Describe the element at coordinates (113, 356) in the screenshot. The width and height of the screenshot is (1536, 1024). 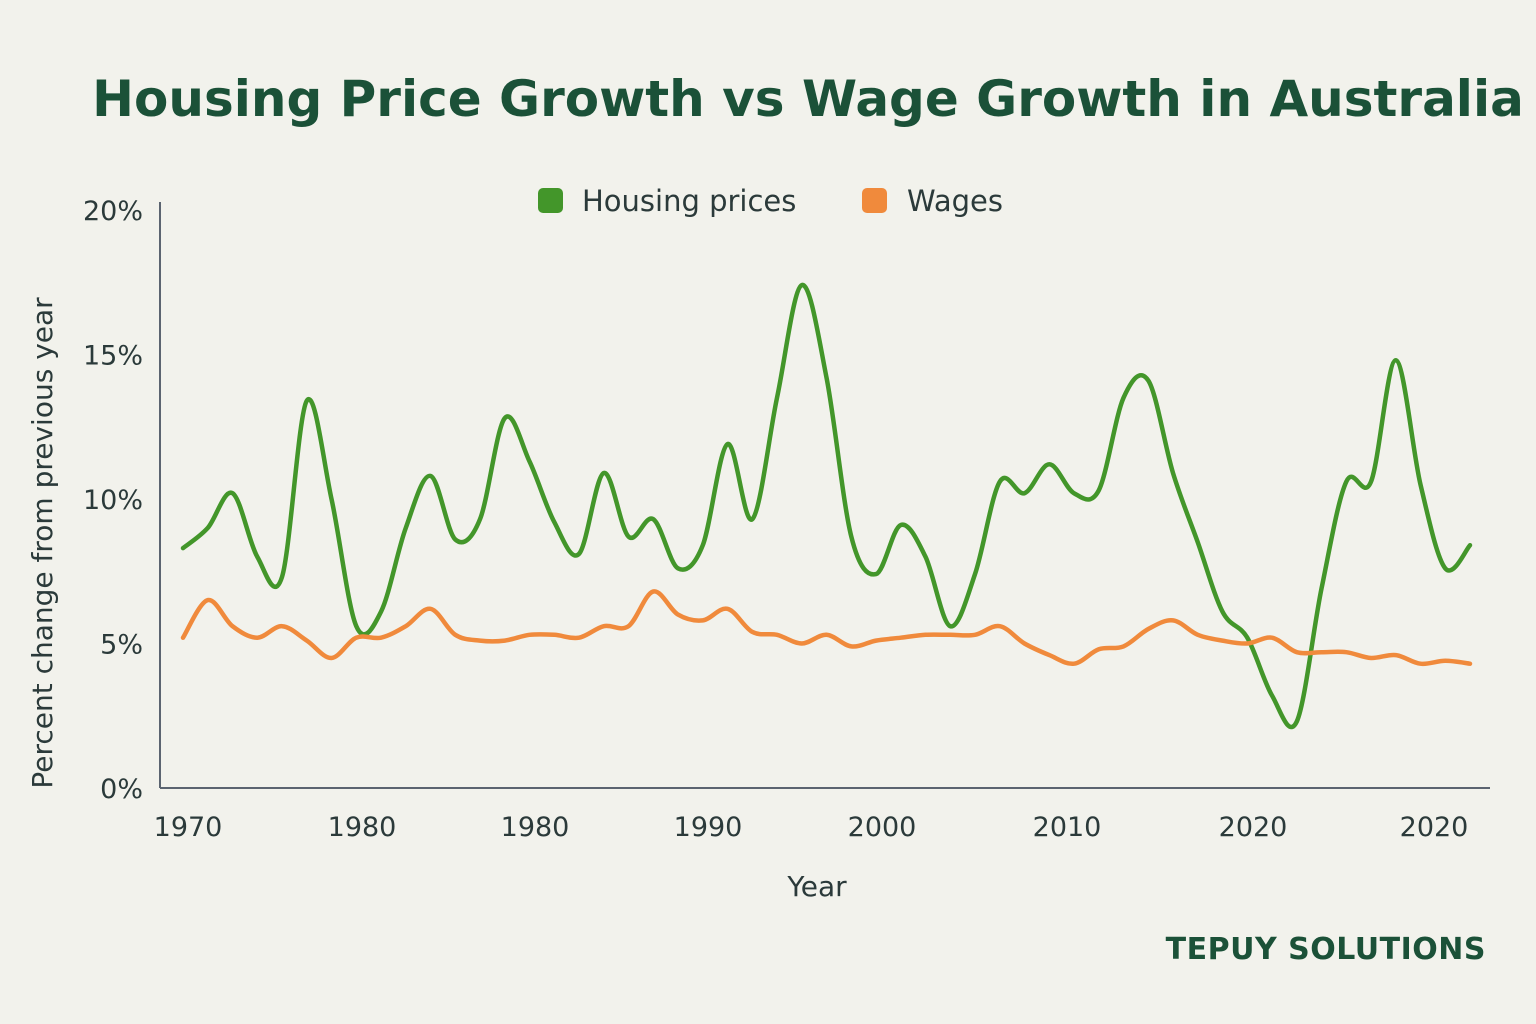
I see `y-tick-label: 15%` at that location.